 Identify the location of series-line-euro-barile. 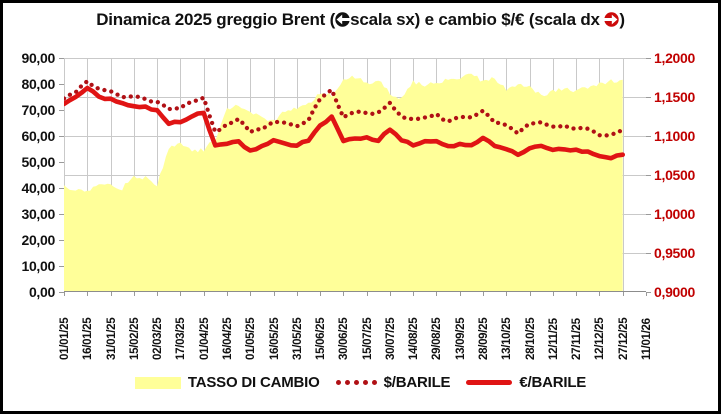
(344, 123).